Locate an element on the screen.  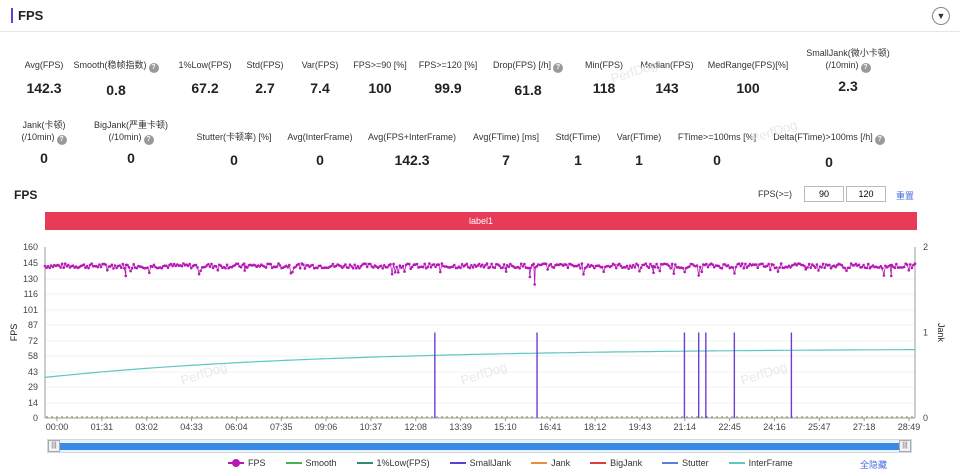
range-right-handle: ||| is located at coordinates (905, 446).